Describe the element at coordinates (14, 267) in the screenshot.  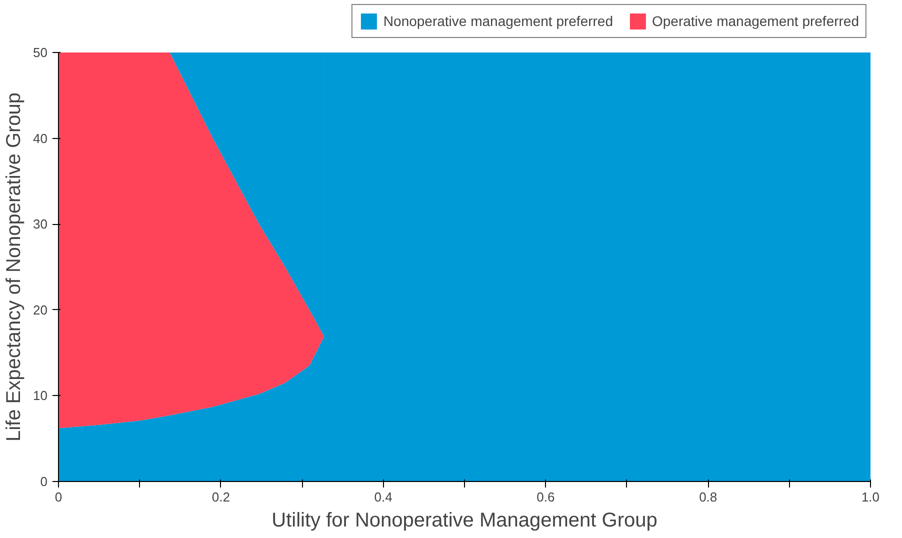
I see `y-axis-title: Life Expectancy of Nonoperative Group` at that location.